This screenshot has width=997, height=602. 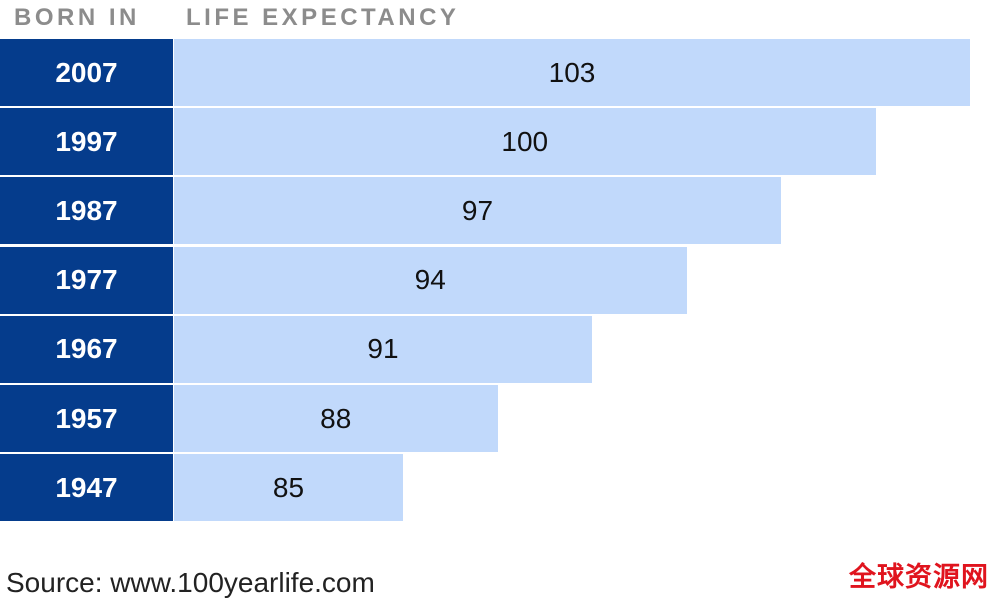 I want to click on category-label: 1957, so click(x=86, y=418).